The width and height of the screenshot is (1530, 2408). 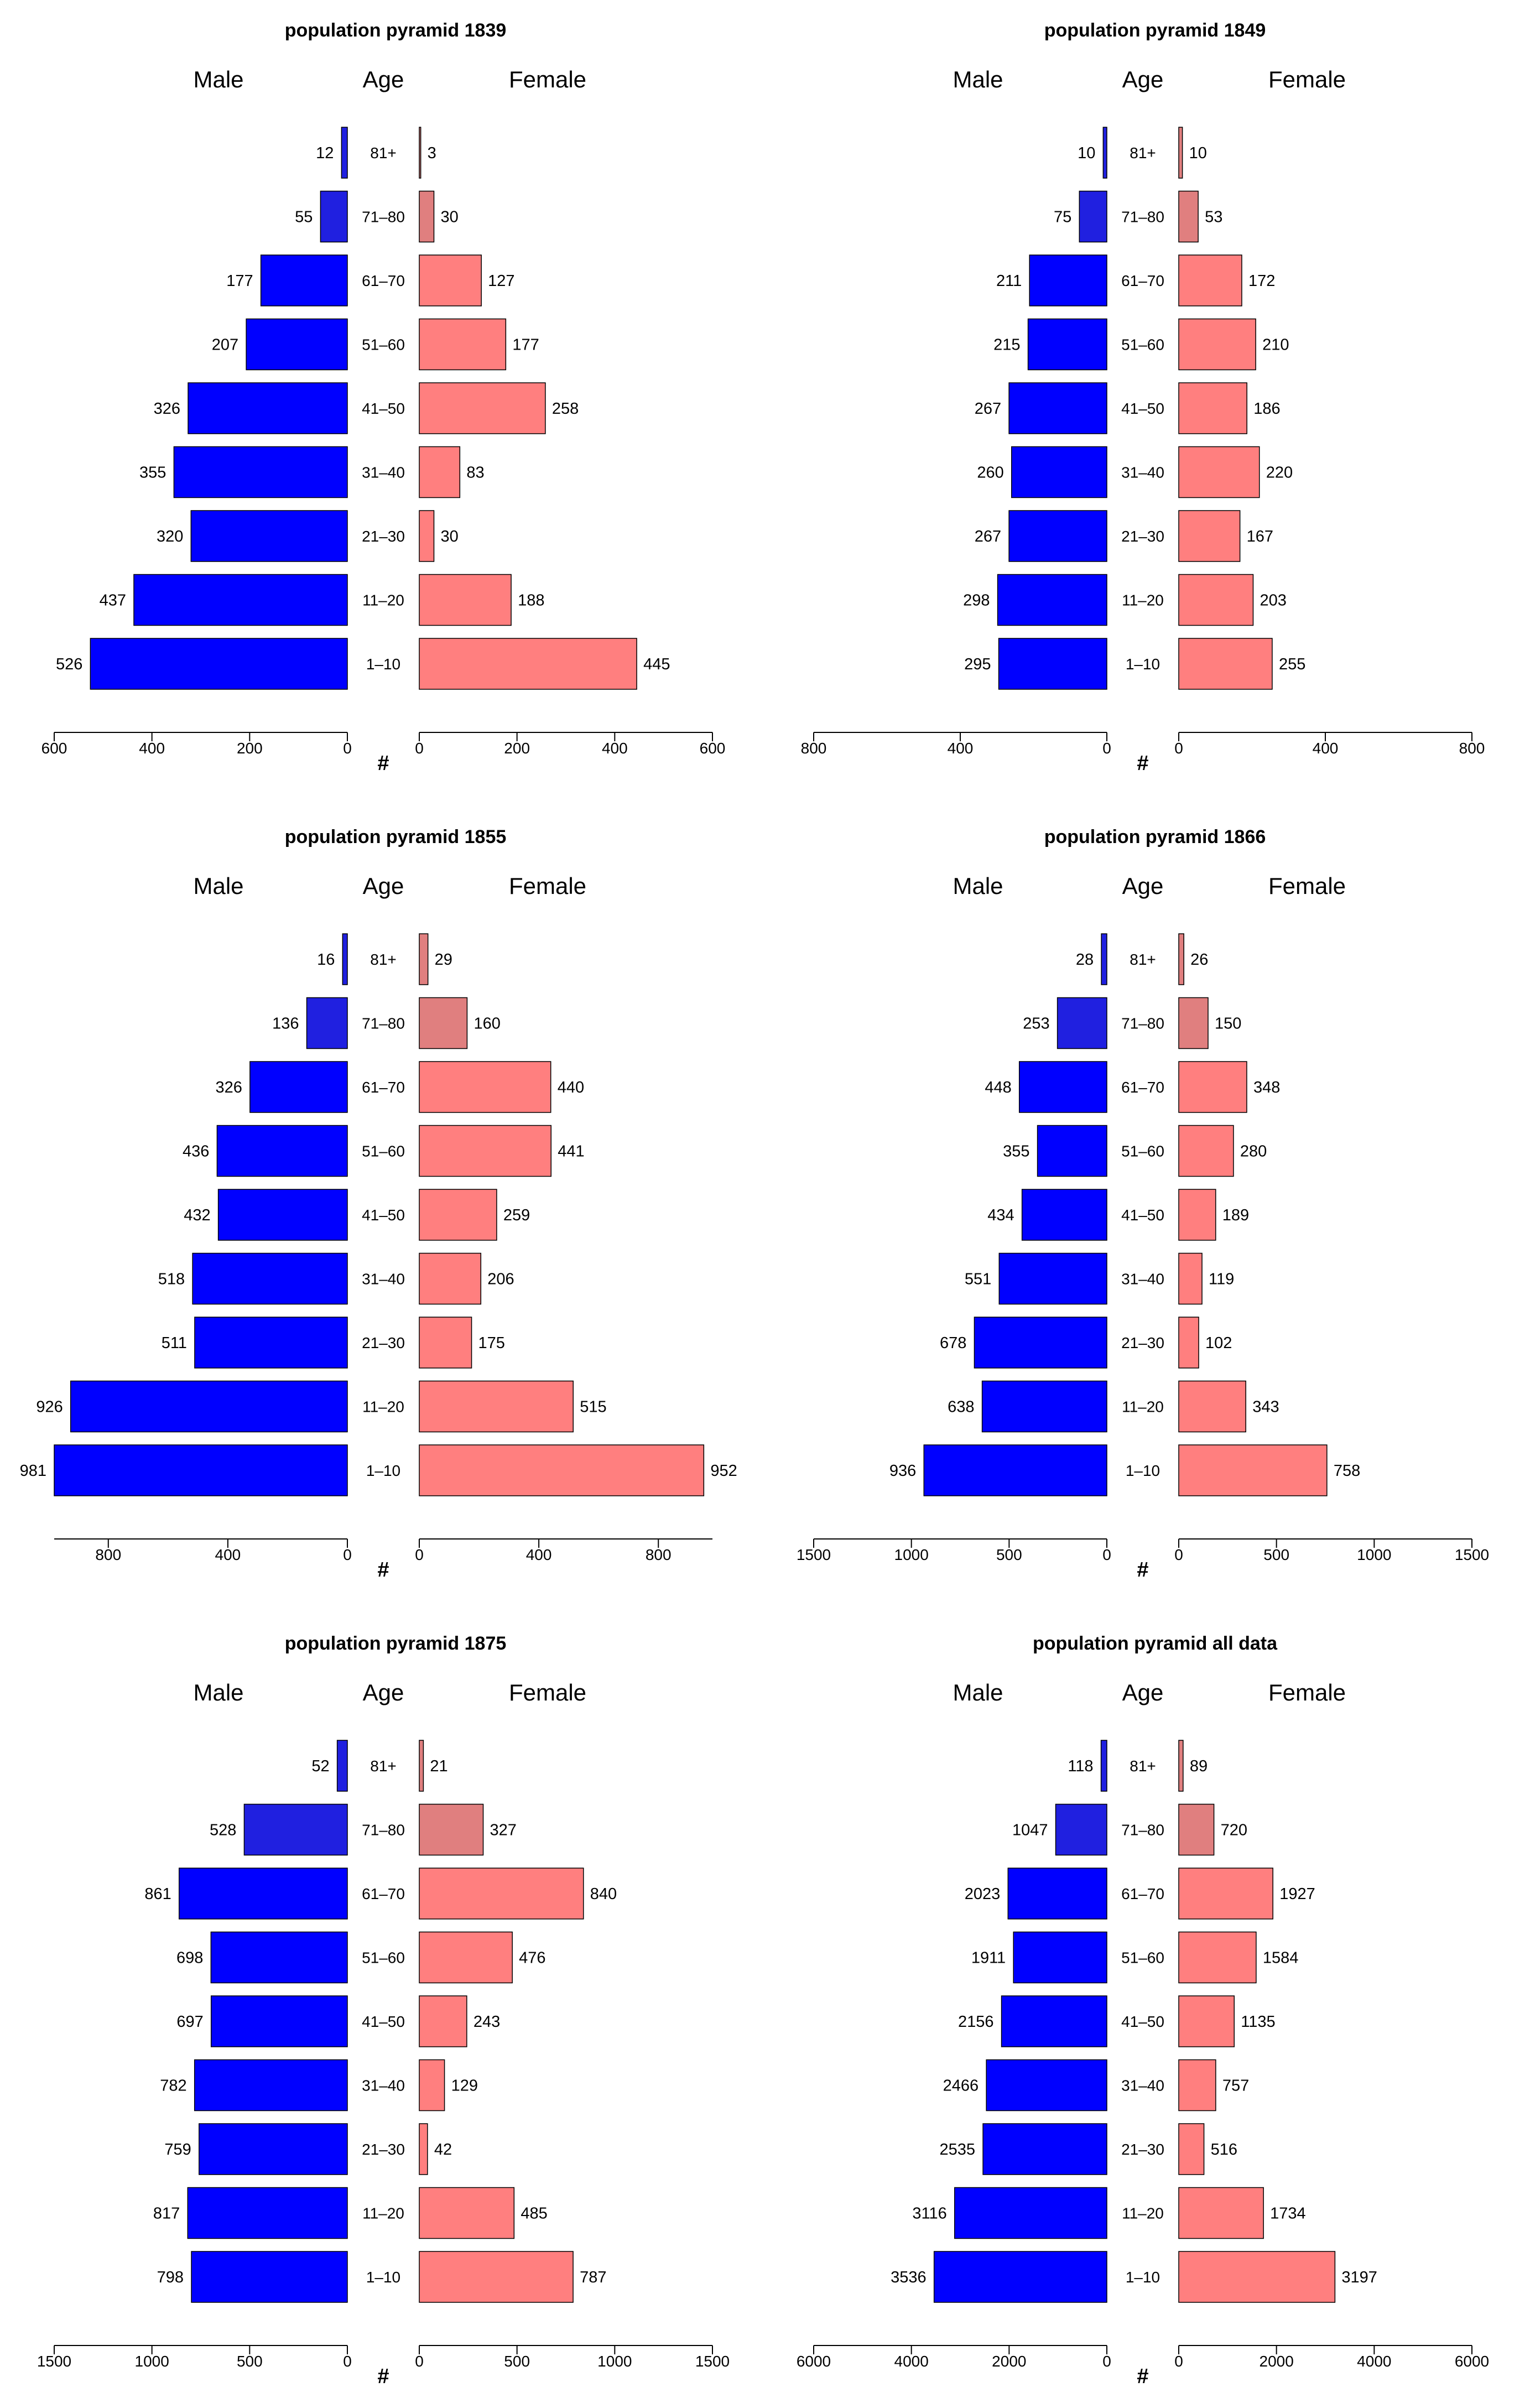 I want to click on male-value-label: 981, so click(x=33, y=1471).